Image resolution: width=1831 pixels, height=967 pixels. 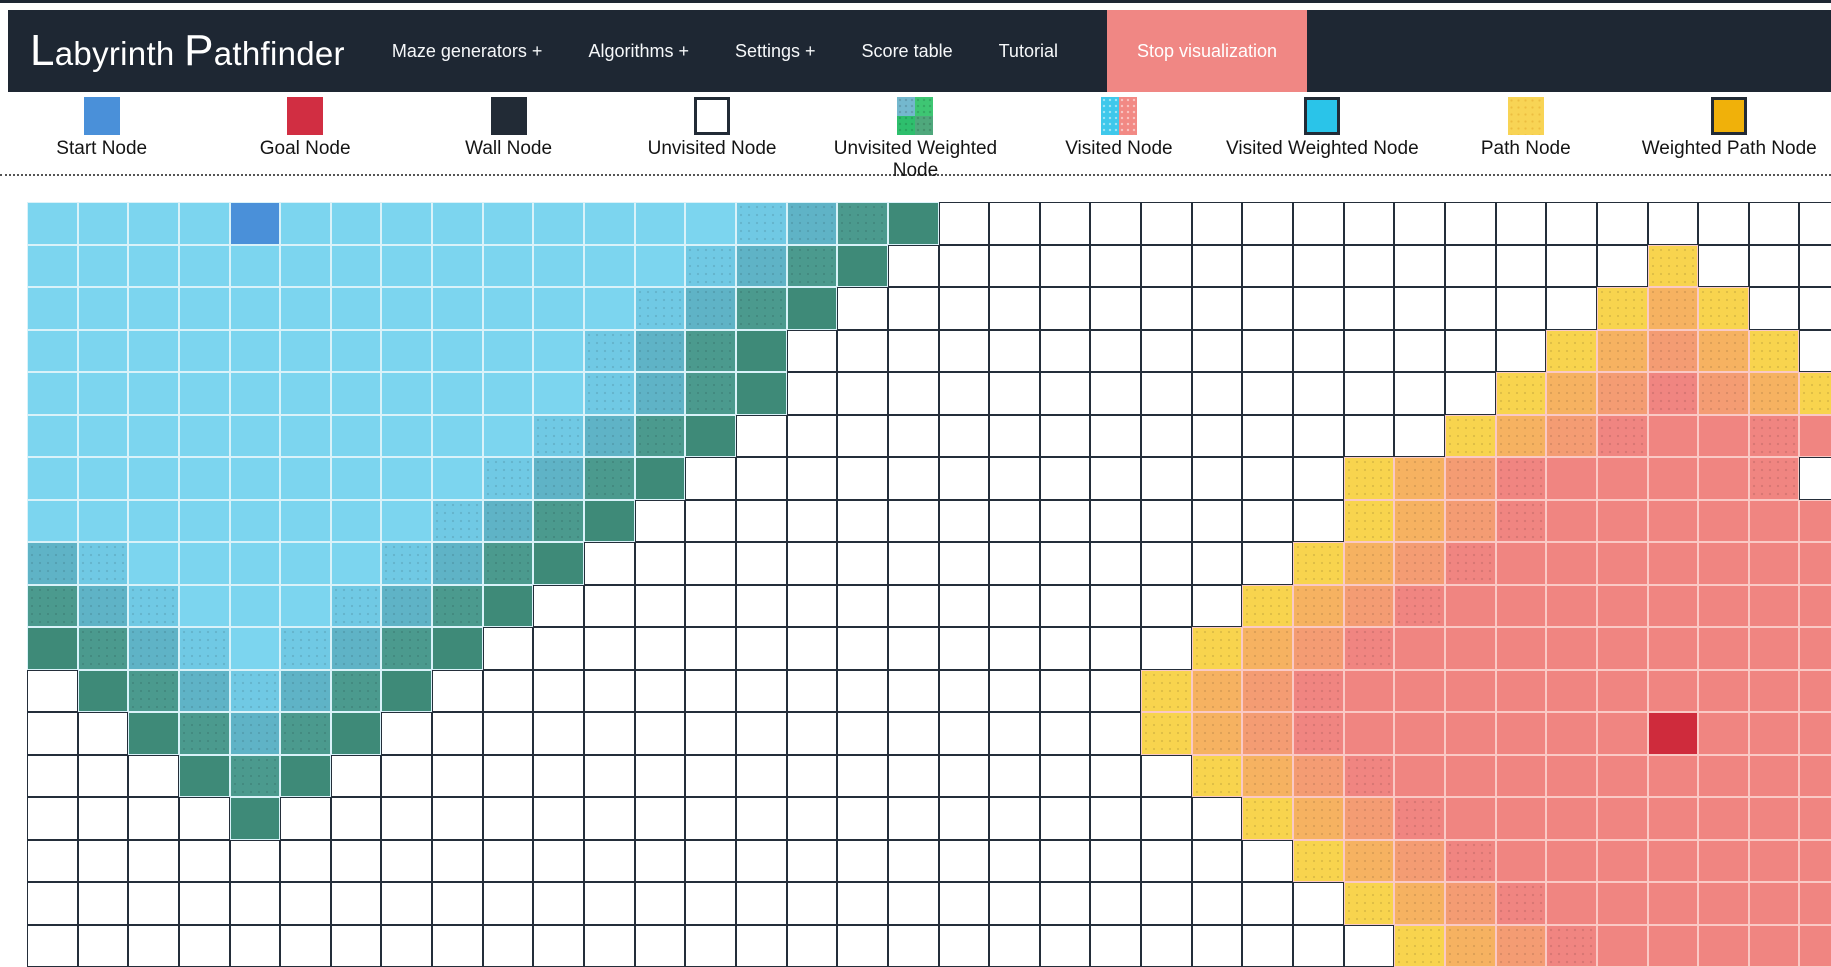 What do you see at coordinates (638, 51) in the screenshot?
I see `nav-item-algorithms: Algorithms +` at bounding box center [638, 51].